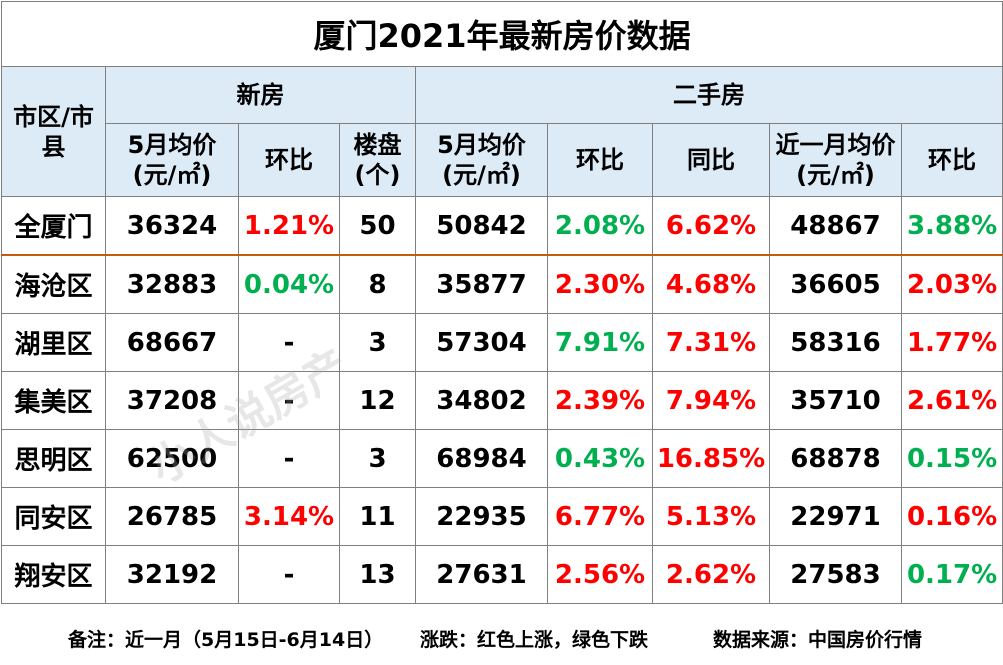 The height and width of the screenshot is (665, 1003). I want to click on sh-mom-cell: 0.43%, so click(600, 458).